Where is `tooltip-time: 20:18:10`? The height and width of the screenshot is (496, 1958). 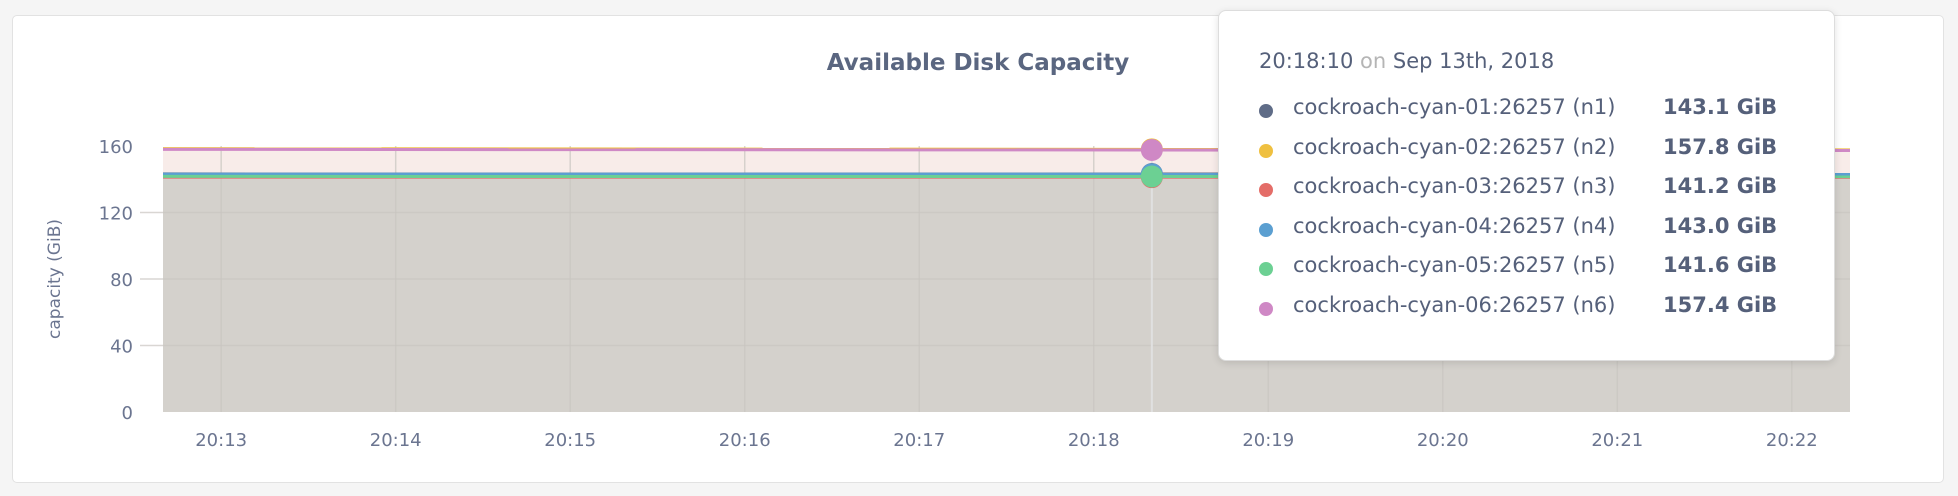
tooltip-time: 20:18:10 is located at coordinates (1306, 61).